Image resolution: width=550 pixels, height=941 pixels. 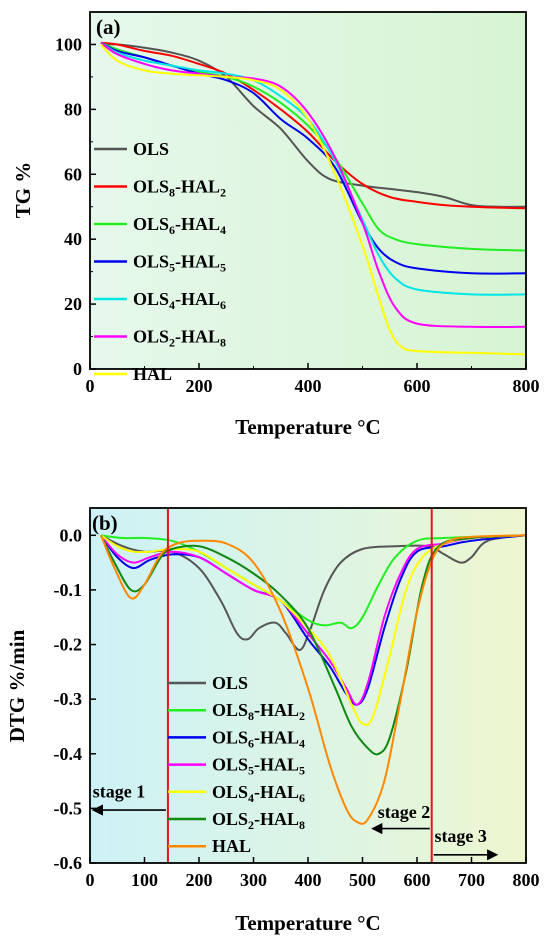 I want to click on y-tick-label: 80, so click(x=73, y=109).